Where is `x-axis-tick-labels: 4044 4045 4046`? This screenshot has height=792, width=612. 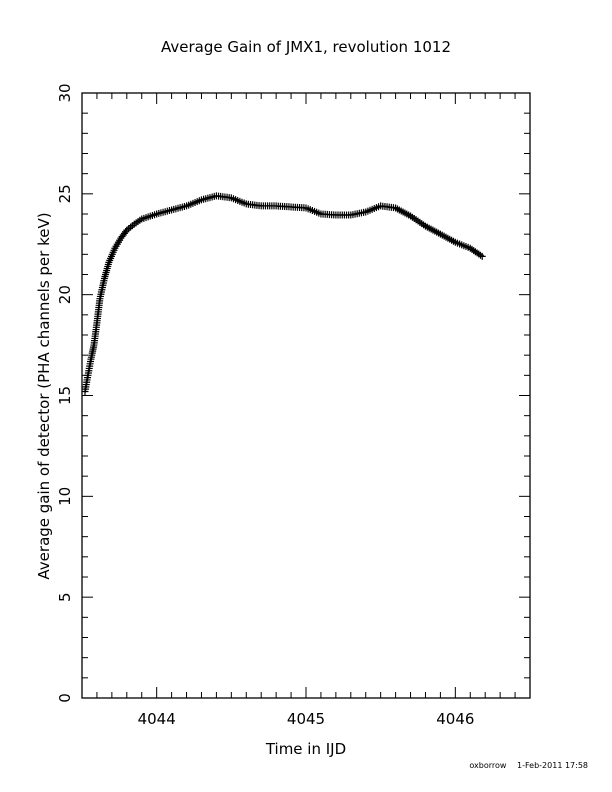 x-axis-tick-labels: 4044 4045 4046 is located at coordinates (306, 719).